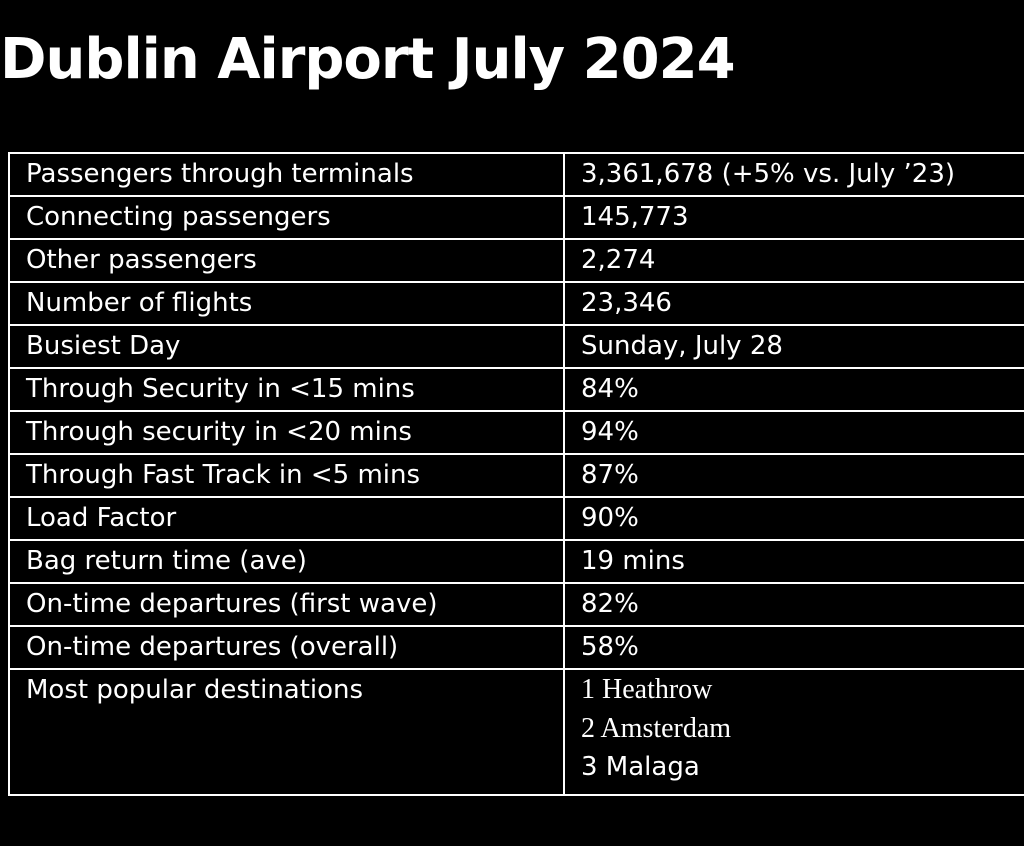 The height and width of the screenshot is (846, 1024). I want to click on table-row: Connecting passengers 145,773, so click(516, 217).